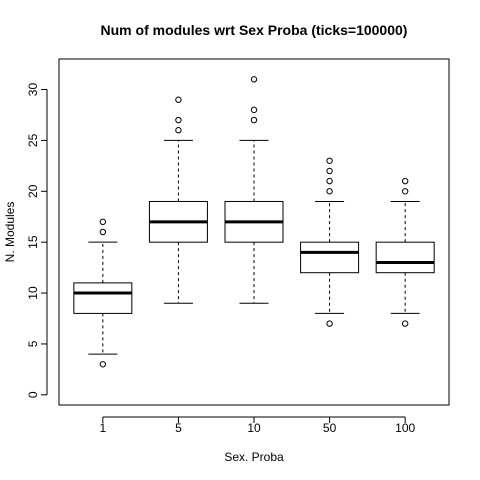 The image size is (480, 480). I want to click on y-tick-label: 5, so click(33, 343).